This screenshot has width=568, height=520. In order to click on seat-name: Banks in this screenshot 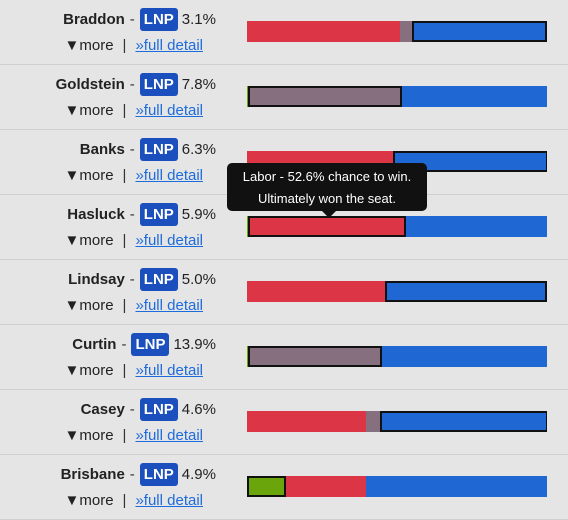, I will do `click(102, 149)`.